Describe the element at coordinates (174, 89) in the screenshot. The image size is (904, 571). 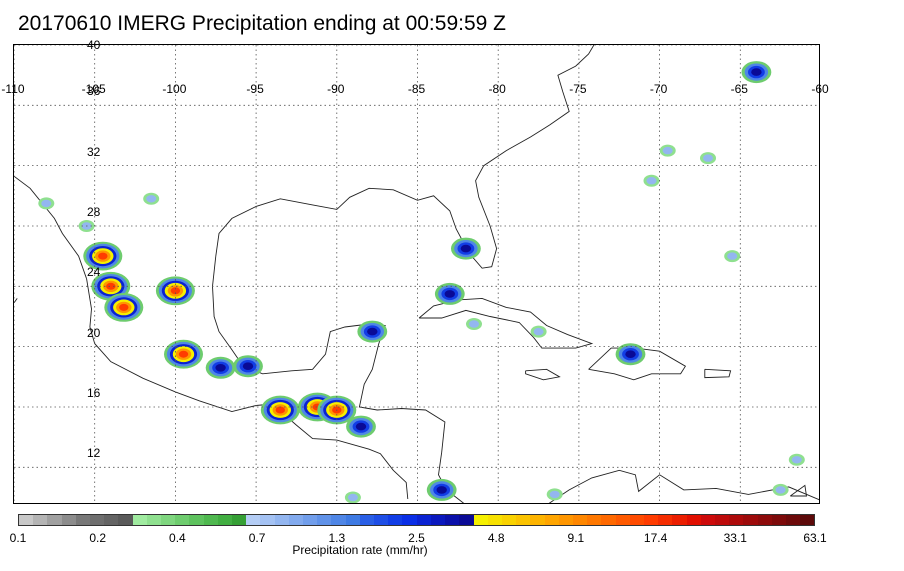
I see `lon-label: -100` at that location.